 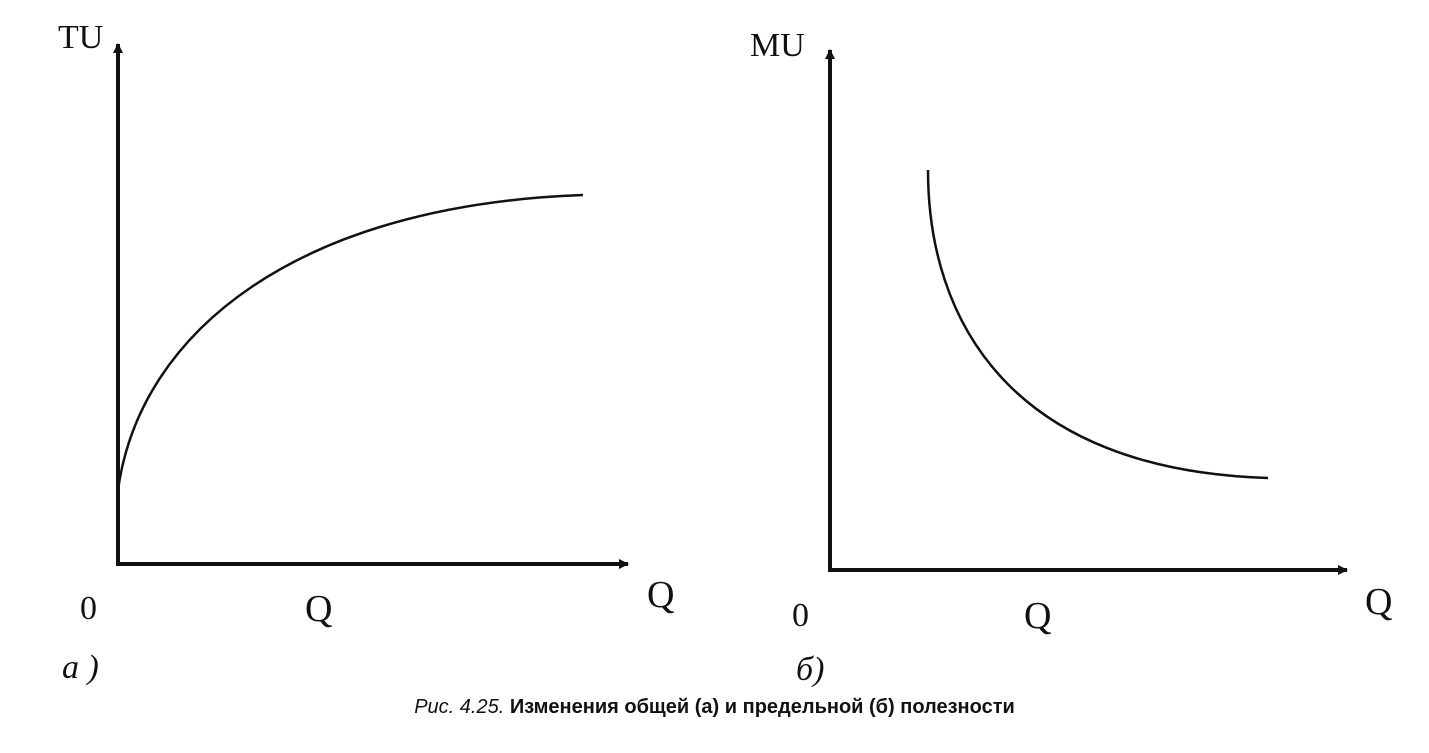 What do you see at coordinates (1037, 616) in the screenshot?
I see `panel-b-x-axis-label: Q` at bounding box center [1037, 616].